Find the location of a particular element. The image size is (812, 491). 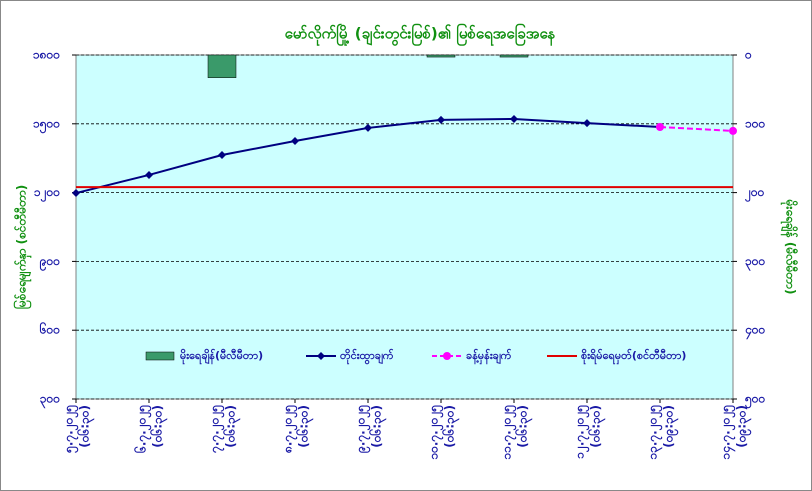

y2-tick-label: ၃၀၀ is located at coordinates (755, 263).